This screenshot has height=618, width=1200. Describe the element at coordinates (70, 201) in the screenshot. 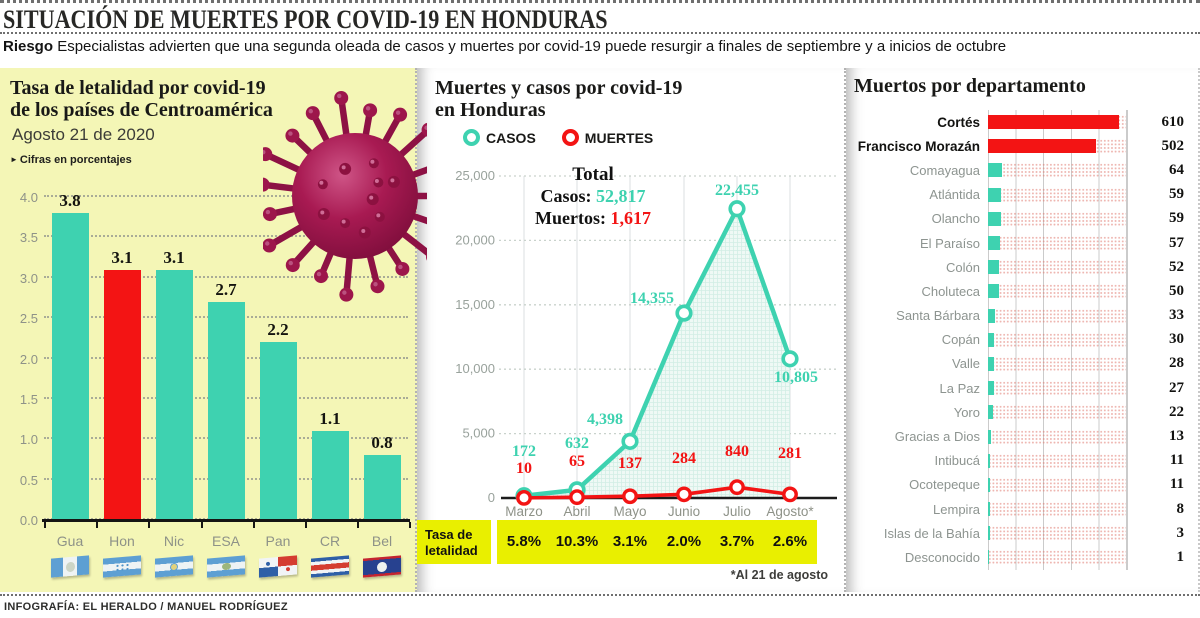

I see `bar-value: 3.8` at that location.